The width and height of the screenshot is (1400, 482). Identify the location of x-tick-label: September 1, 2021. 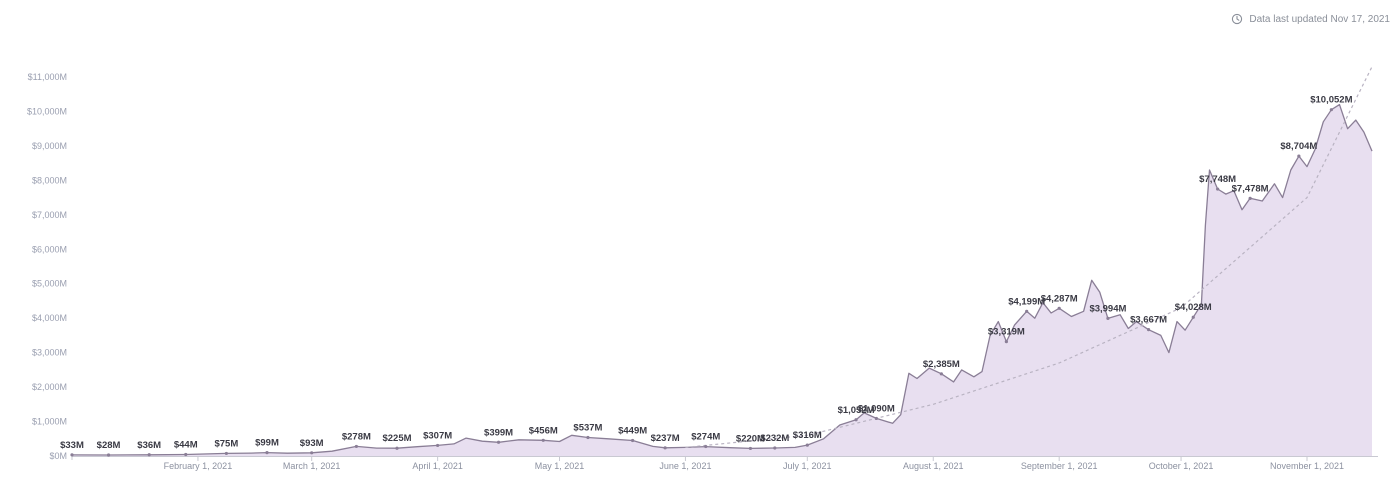
(1059, 466).